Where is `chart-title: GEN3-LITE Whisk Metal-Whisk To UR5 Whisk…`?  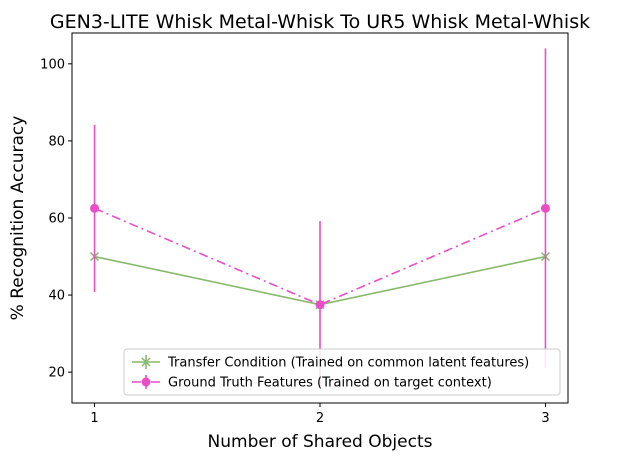 chart-title: GEN3-LITE Whisk Metal-Whisk To UR5 Whisk… is located at coordinates (320, 22).